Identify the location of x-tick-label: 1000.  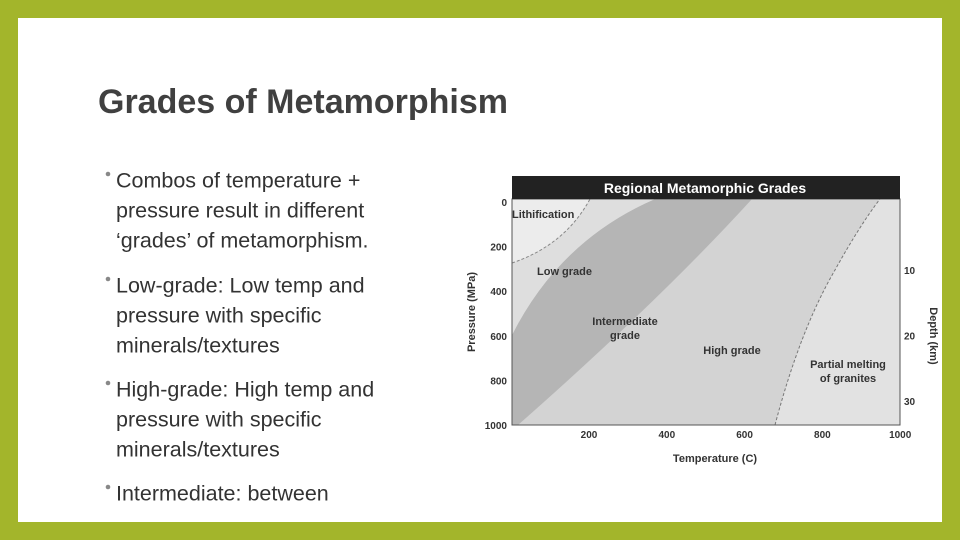
(900, 435).